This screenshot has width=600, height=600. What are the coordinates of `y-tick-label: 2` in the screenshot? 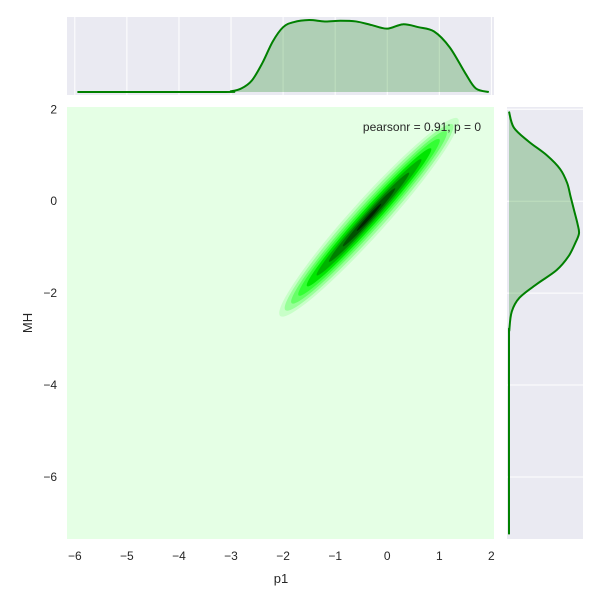 It's located at (53, 109).